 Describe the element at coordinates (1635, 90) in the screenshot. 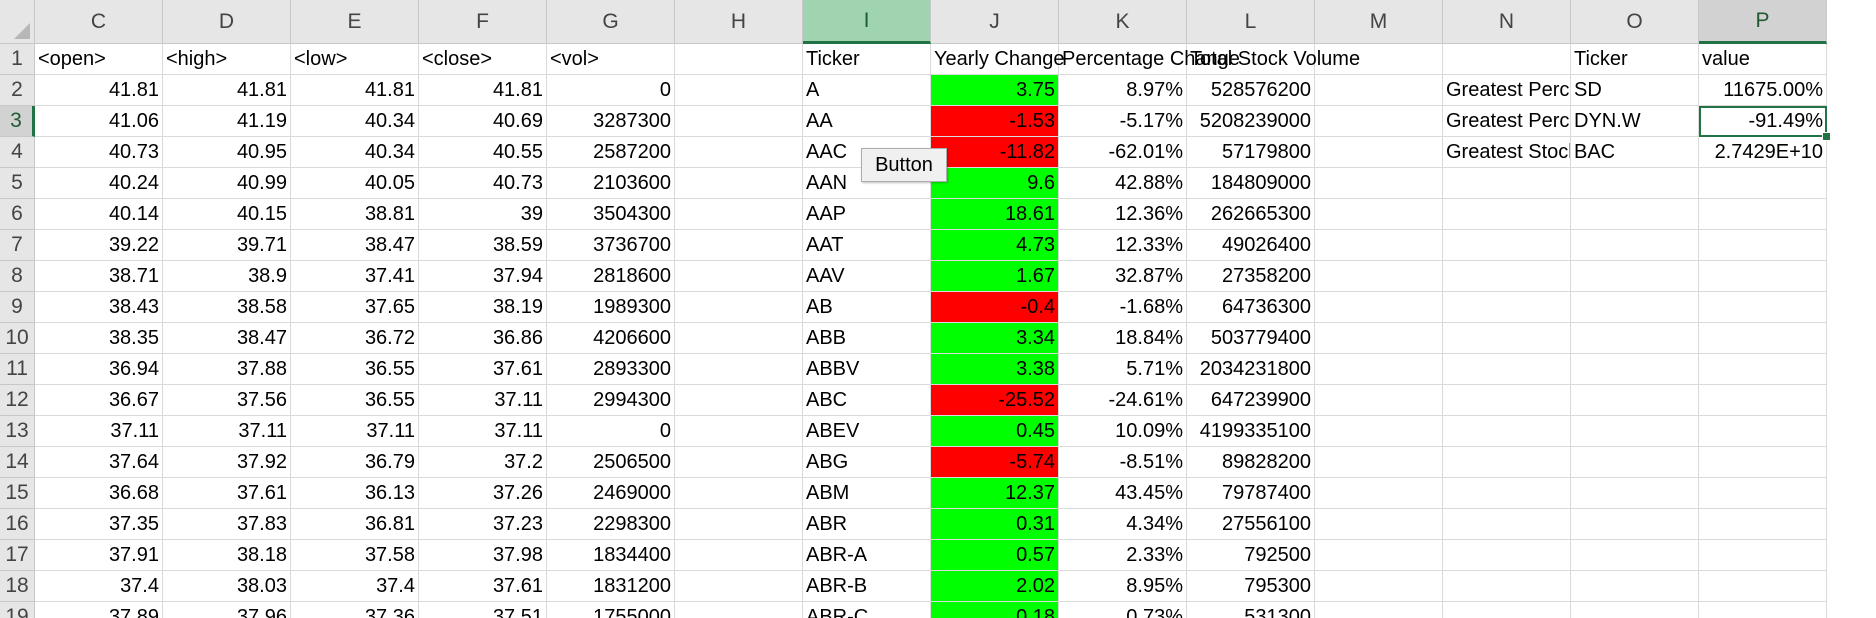

I see `cell-o2: SD` at that location.